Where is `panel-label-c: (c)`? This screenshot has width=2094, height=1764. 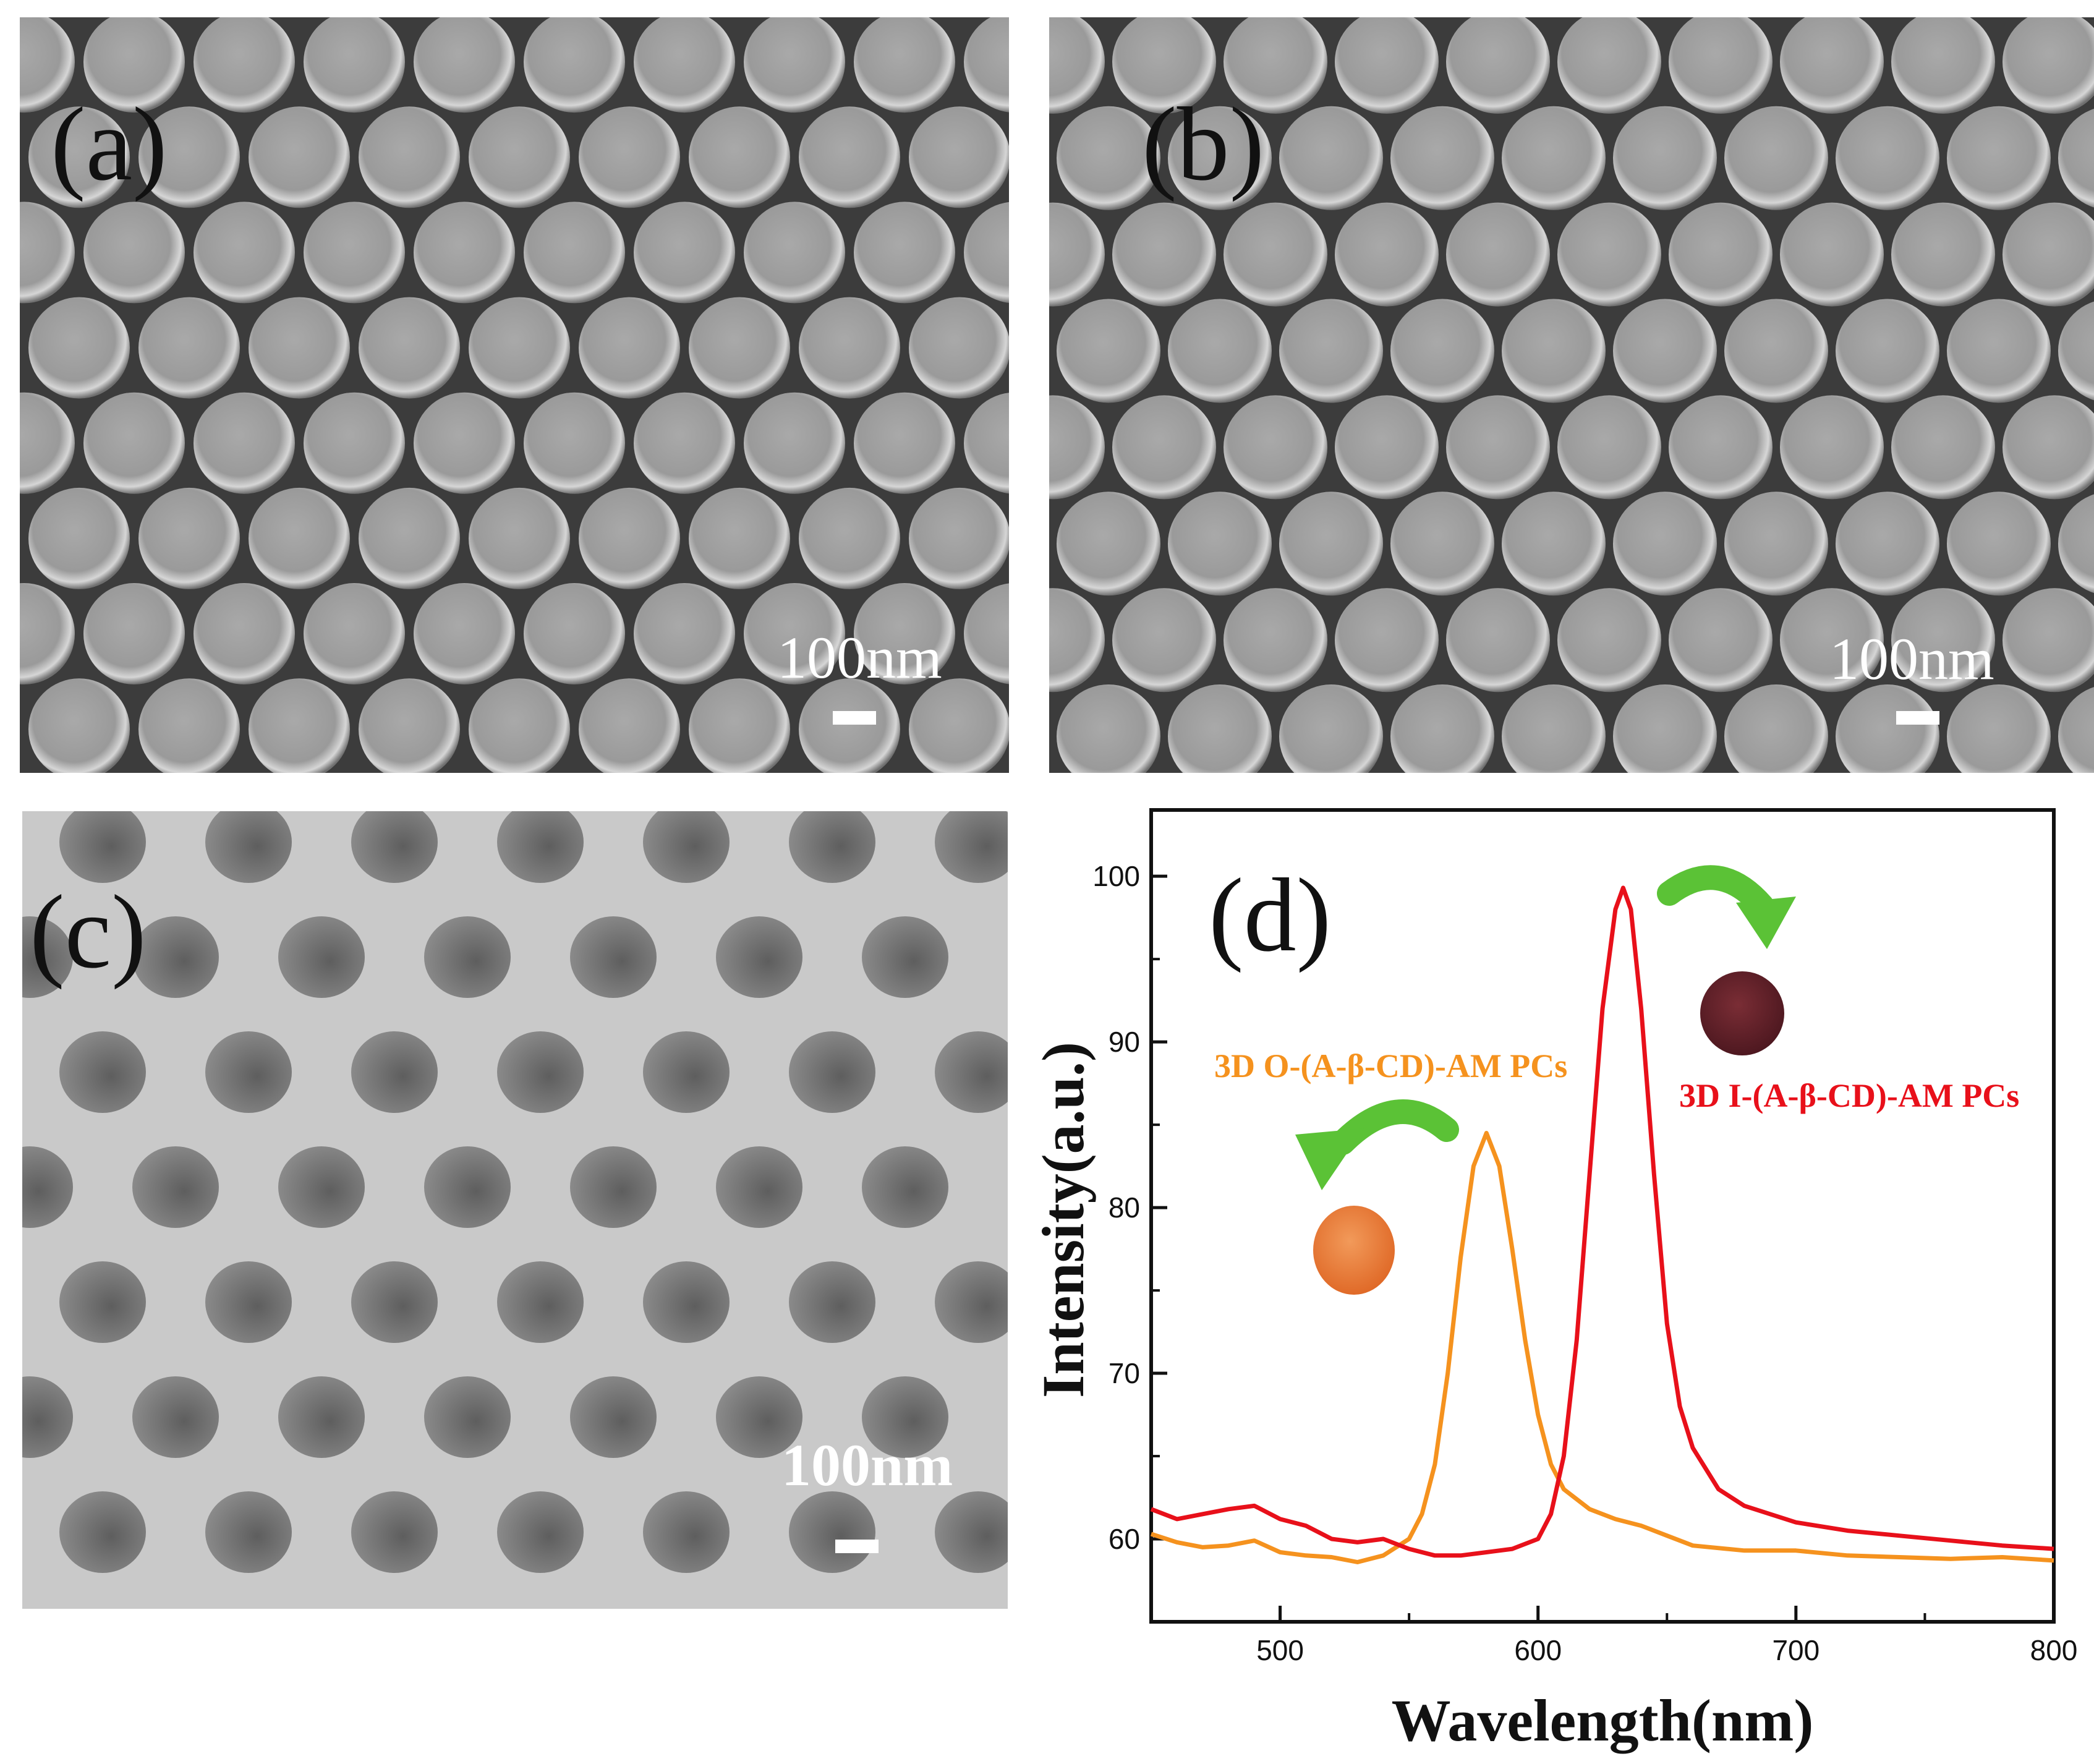
panel-label-c: (c) is located at coordinates (88, 932).